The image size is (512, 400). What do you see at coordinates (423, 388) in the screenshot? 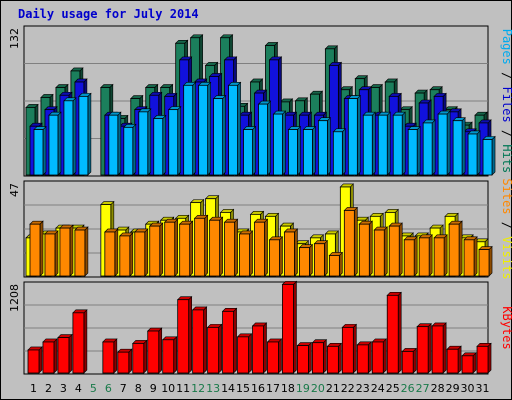
I see `x-tick-day-27: 27` at bounding box center [423, 388].